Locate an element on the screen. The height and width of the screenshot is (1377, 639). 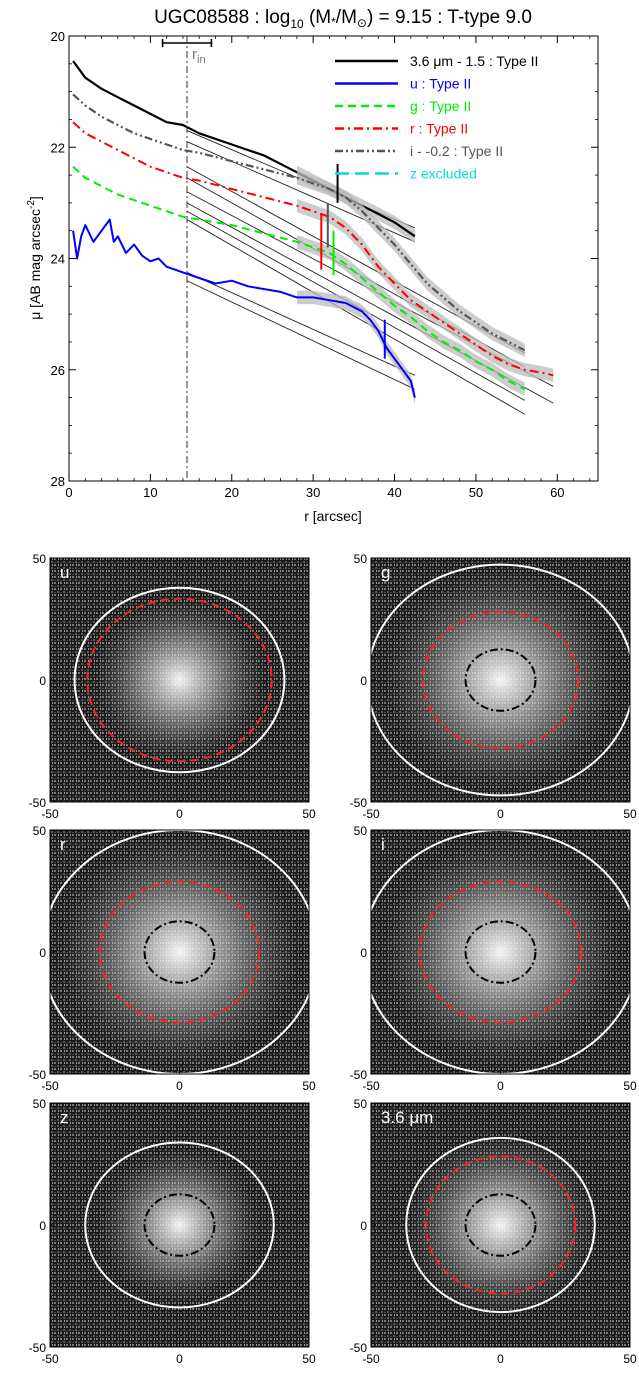
title-over: /M is located at coordinates (346, 17).